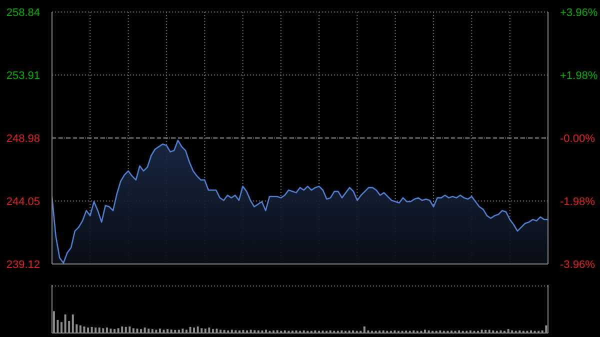 Image resolution: width=600 pixels, height=337 pixels. What do you see at coordinates (23, 139) in the screenshot?
I see `y-tick-label: 248.98` at bounding box center [23, 139].